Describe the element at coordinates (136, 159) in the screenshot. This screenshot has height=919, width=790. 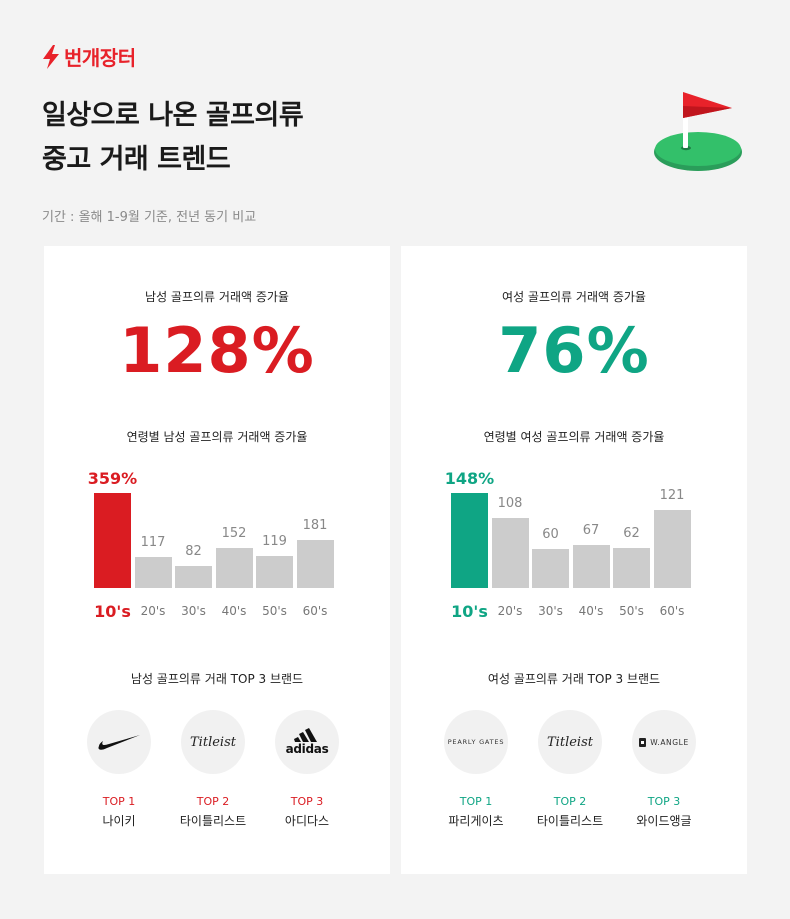
I see `page-title-line2: 중고 거래 트렌드` at that location.